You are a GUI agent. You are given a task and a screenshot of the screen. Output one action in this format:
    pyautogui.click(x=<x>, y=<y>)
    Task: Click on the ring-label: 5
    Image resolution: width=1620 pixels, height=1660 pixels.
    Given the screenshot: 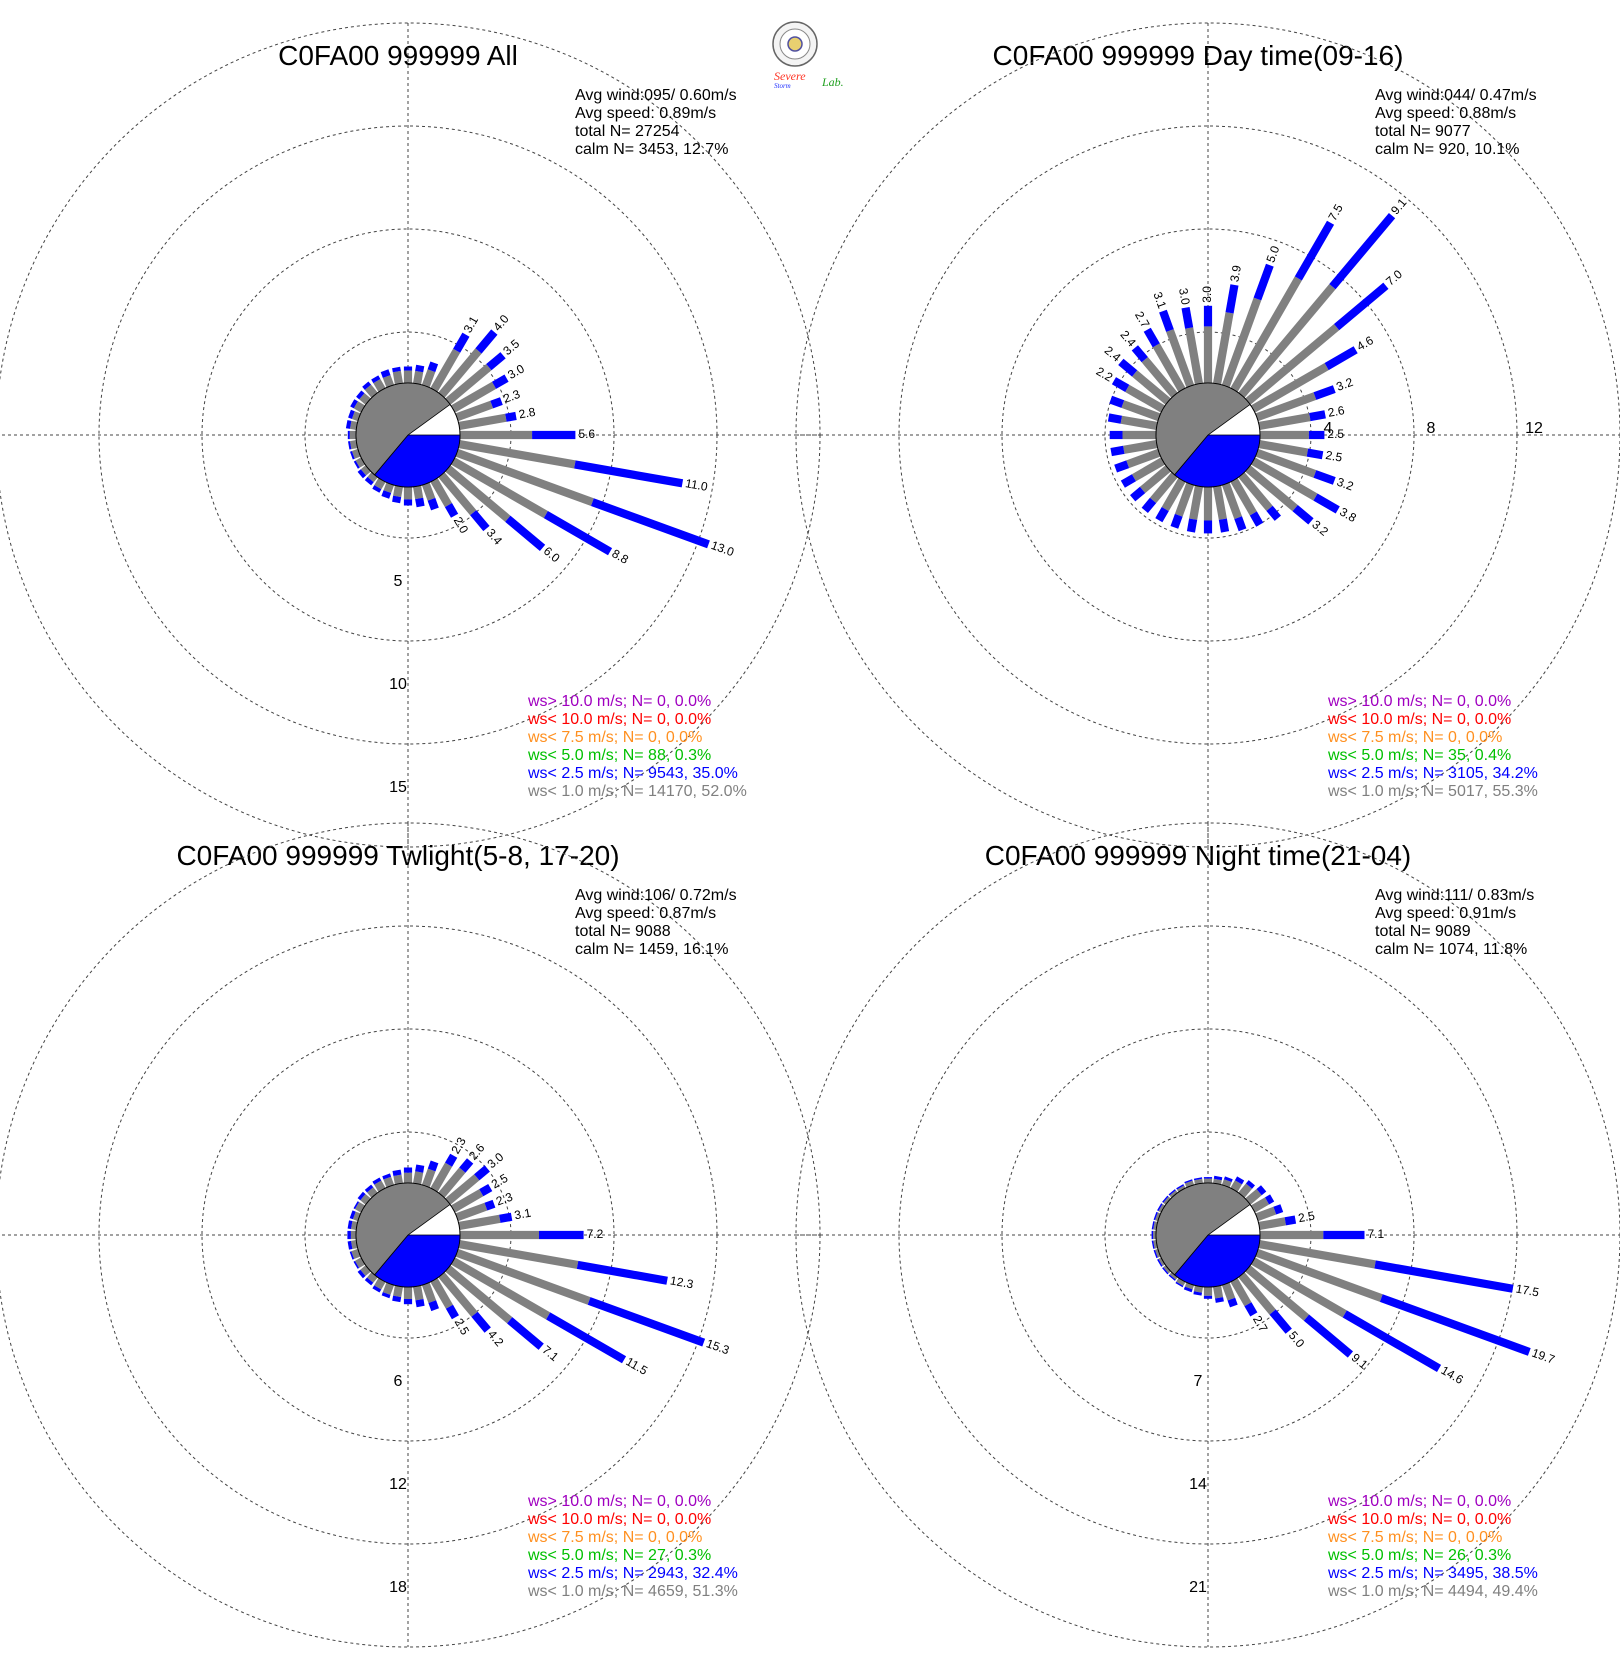 What is the action you would take?
    pyautogui.click(x=398, y=581)
    